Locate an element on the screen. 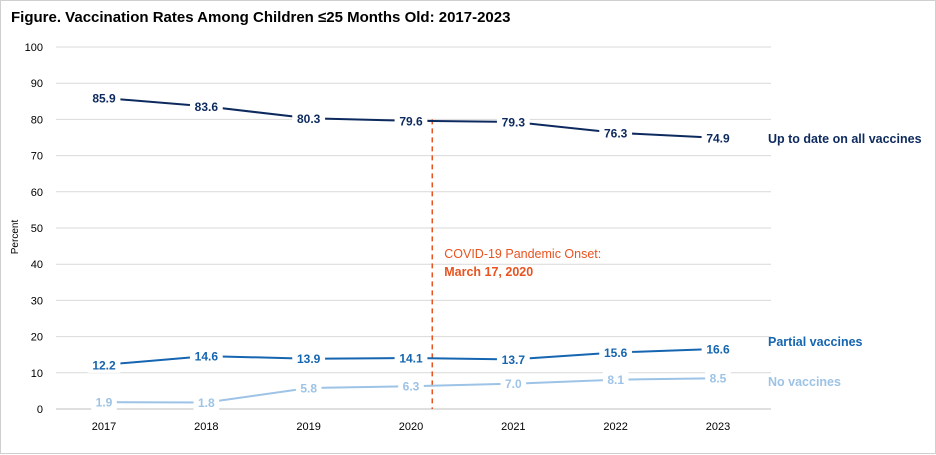 This screenshot has width=936, height=455. x-tick-label: 2019 is located at coordinates (308, 427).